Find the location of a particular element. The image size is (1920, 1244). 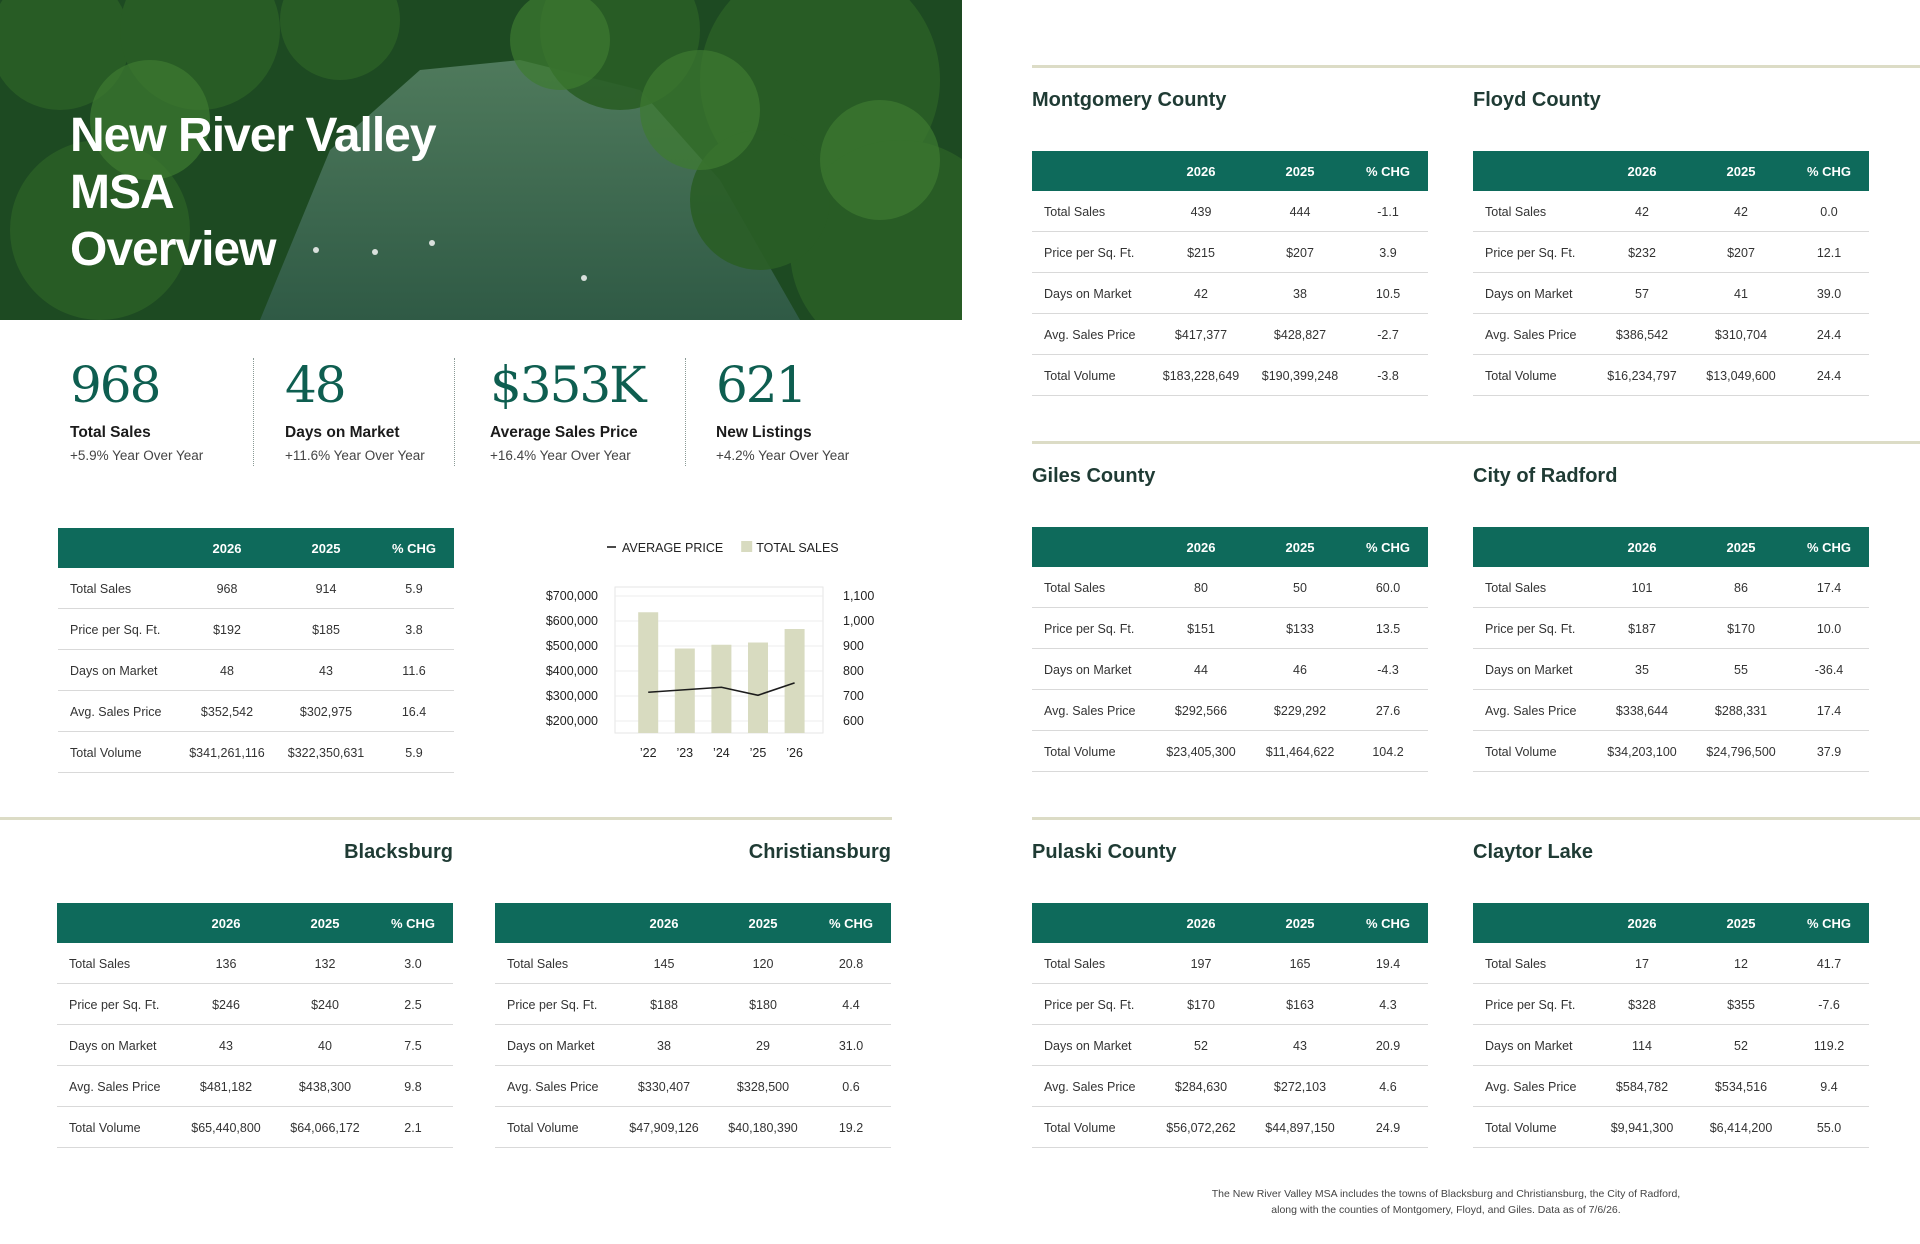

bar is located at coordinates (684, 690).